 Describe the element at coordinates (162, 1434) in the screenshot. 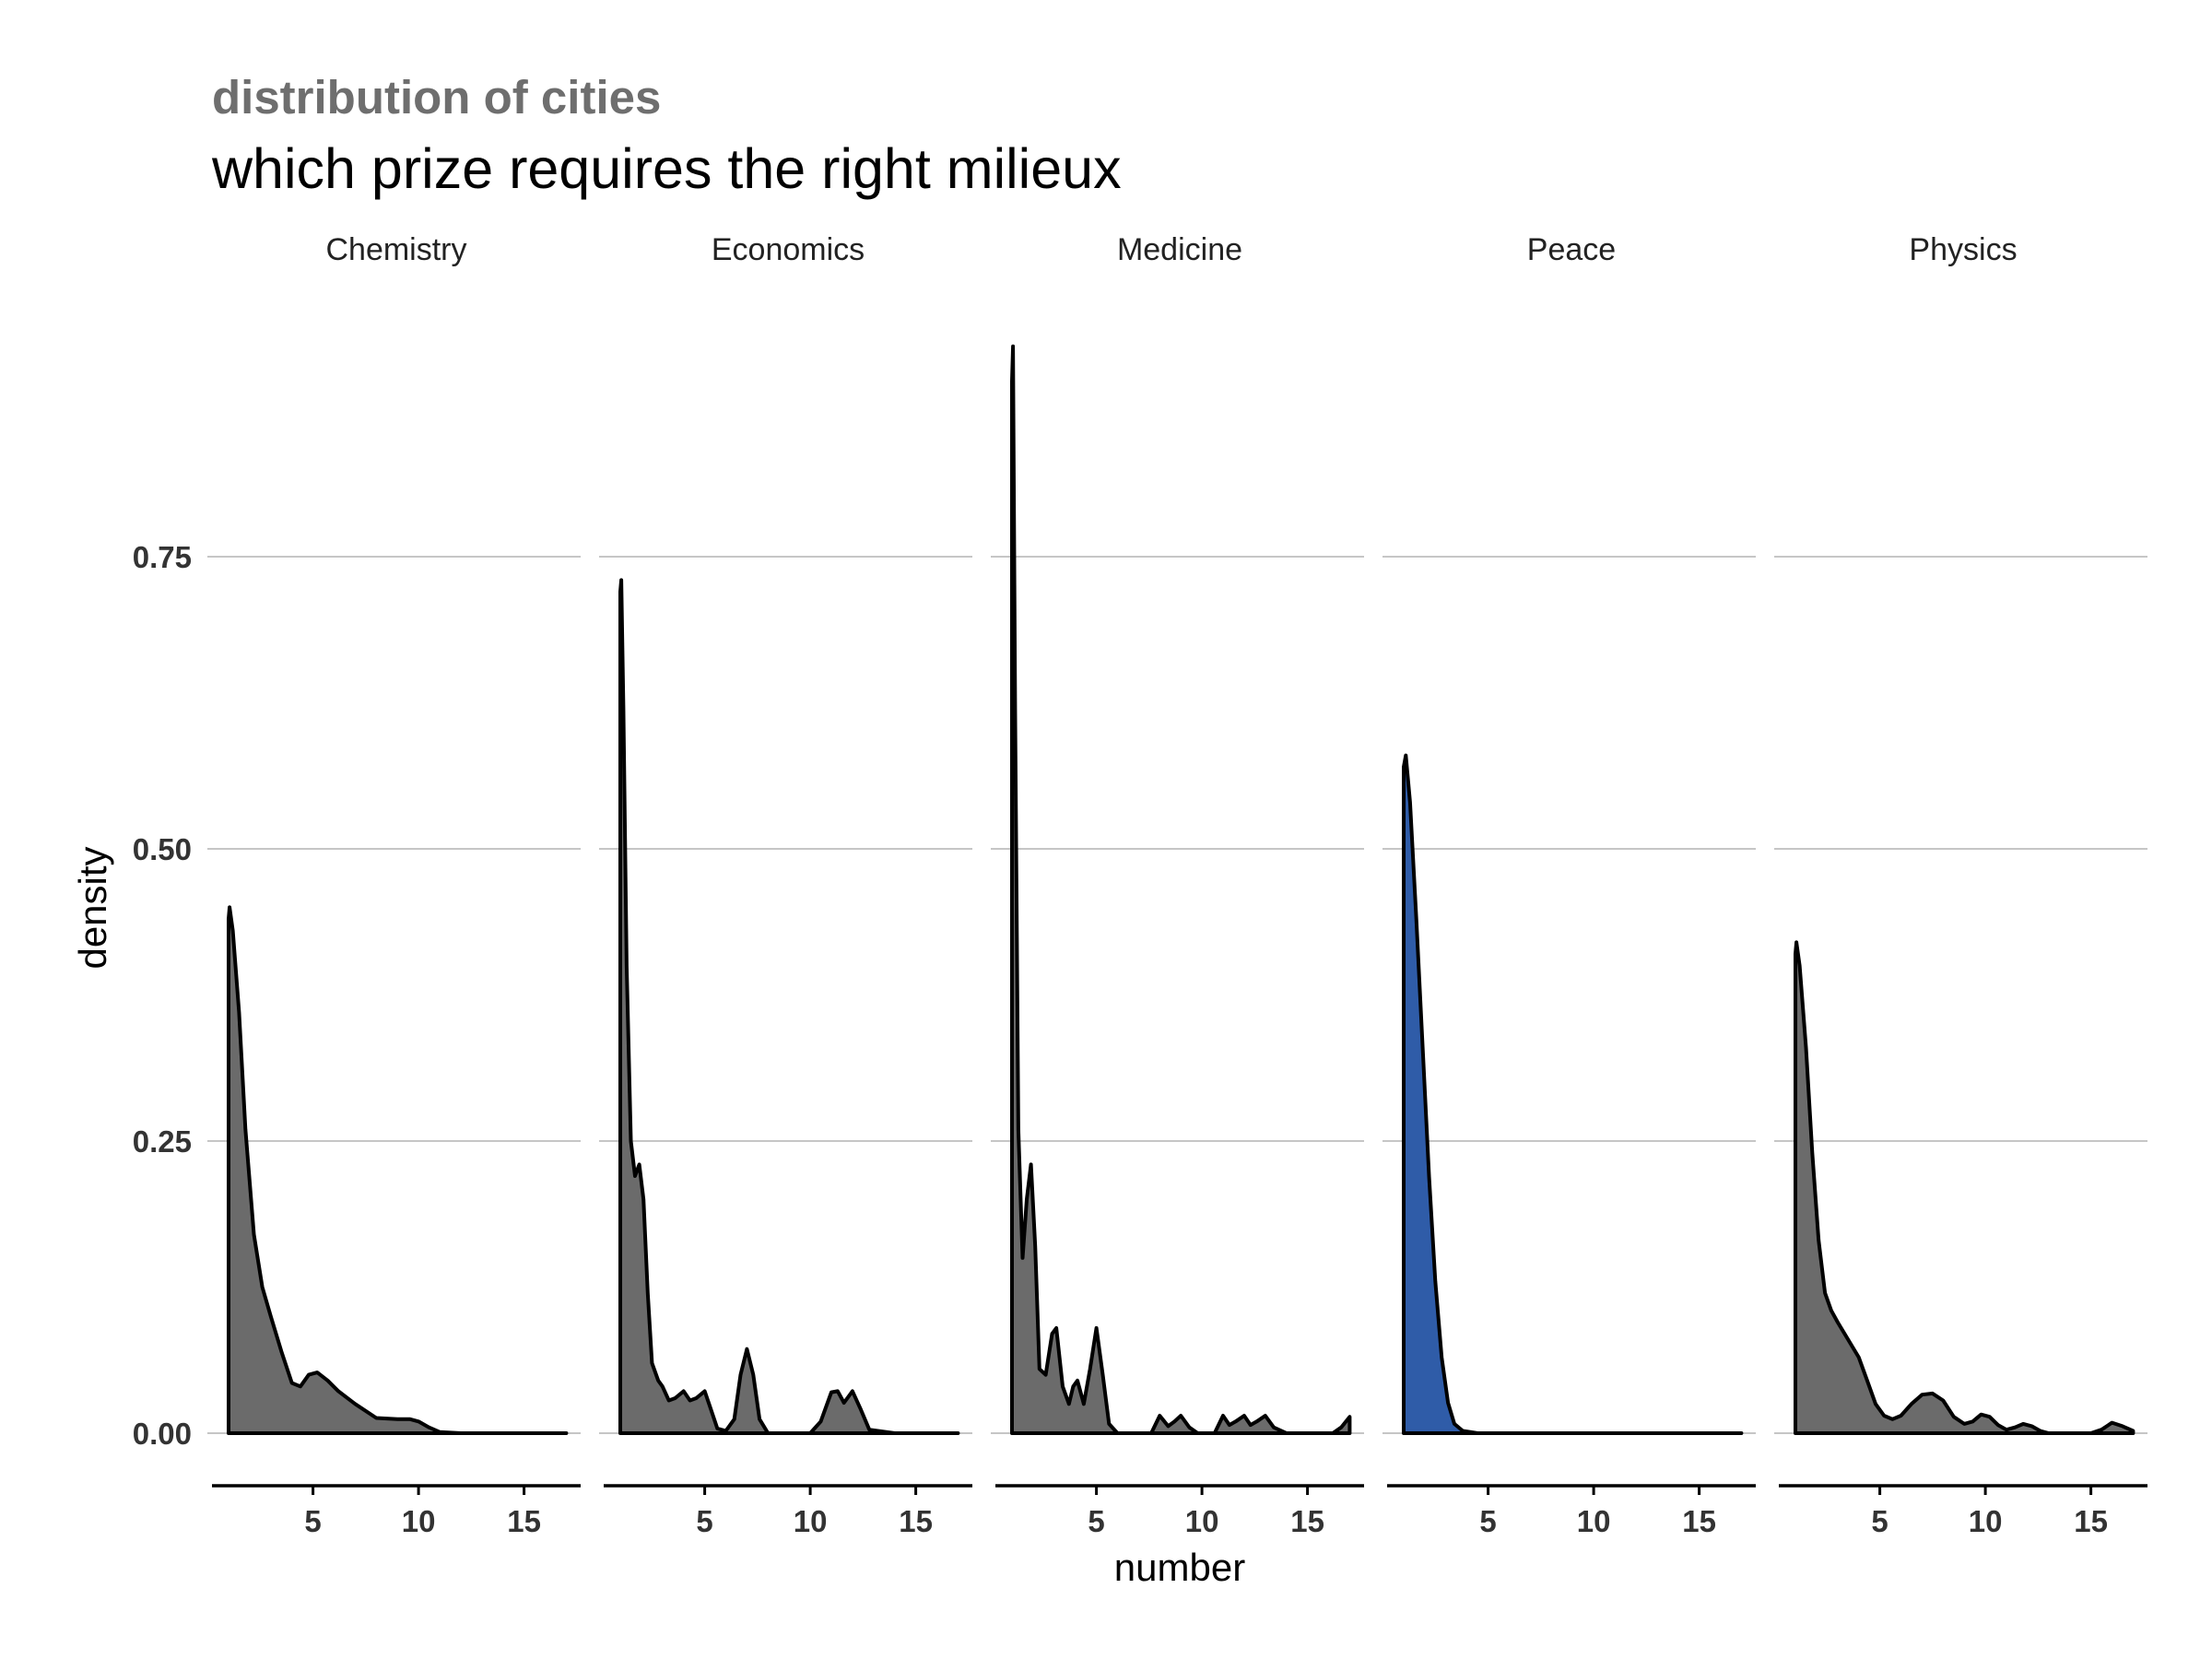

I see `y-tick-label-0.00: 0.00` at that location.